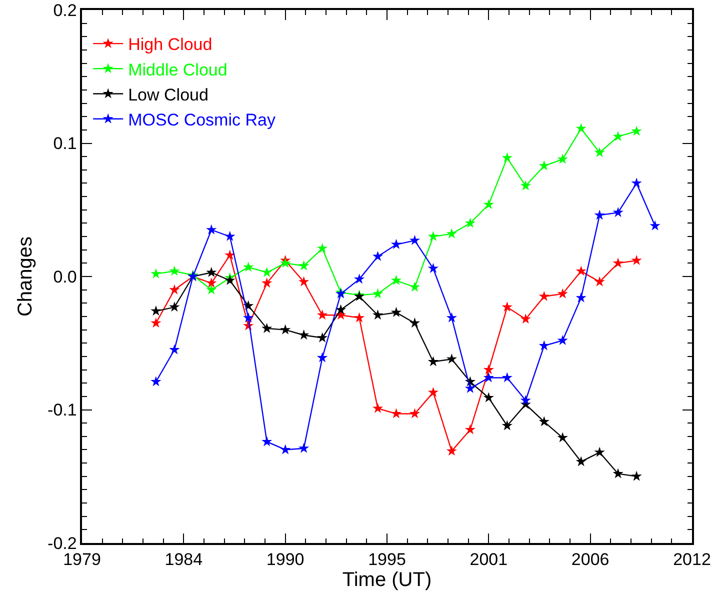 The height and width of the screenshot is (593, 716). Describe the element at coordinates (65, 10) in the screenshot. I see `y-tick-label: 0.2` at that location.